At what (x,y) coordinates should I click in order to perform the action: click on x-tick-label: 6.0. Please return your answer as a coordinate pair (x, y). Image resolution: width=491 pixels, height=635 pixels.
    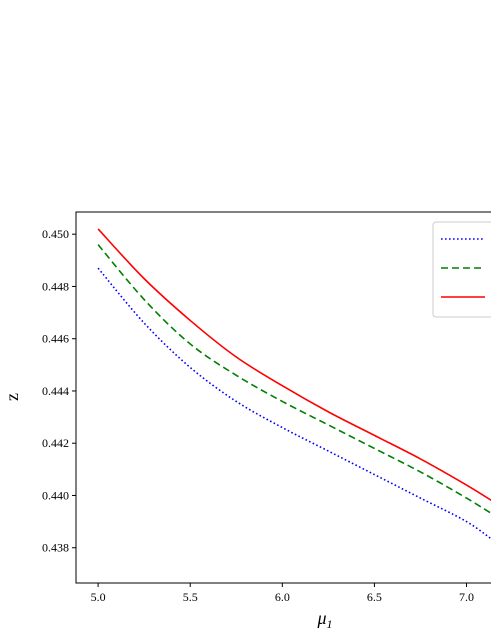
    Looking at the image, I should click on (282, 597).